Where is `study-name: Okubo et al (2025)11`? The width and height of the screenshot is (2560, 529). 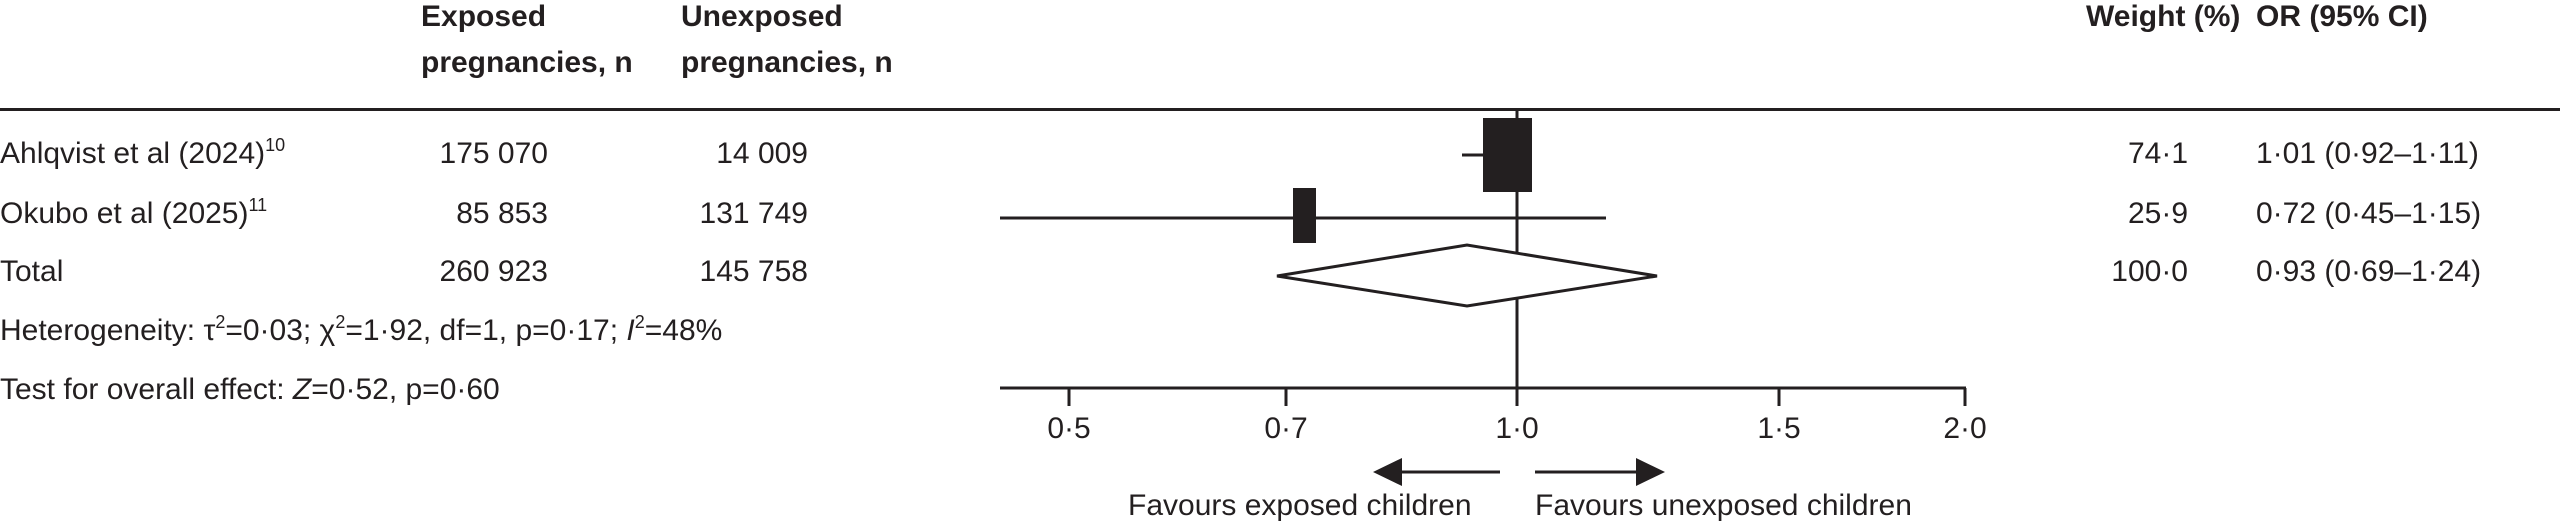
study-name: Okubo et al (2025)11 is located at coordinates (134, 212).